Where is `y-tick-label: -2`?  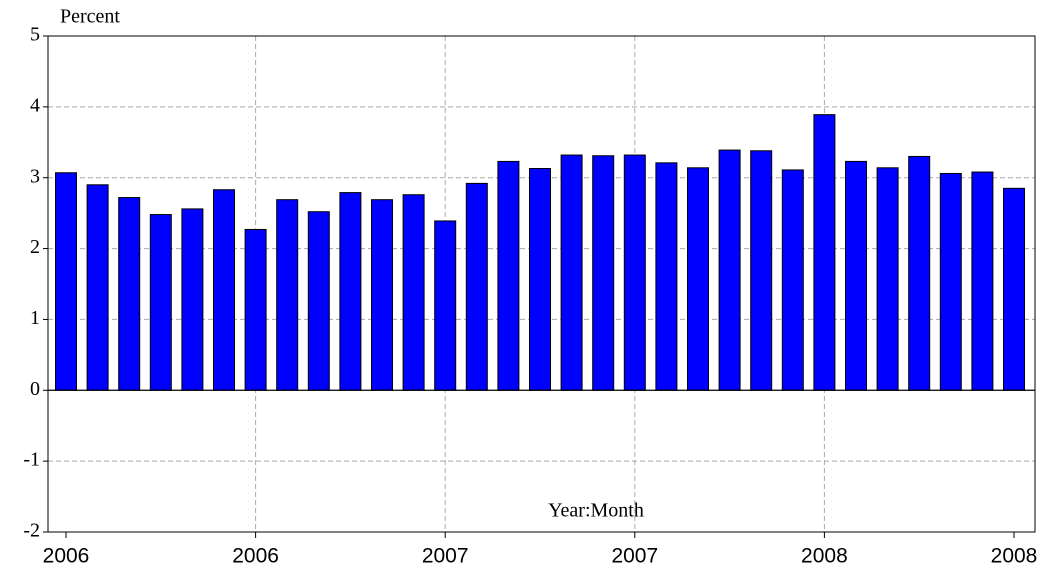
y-tick-label: -2 is located at coordinates (31, 531).